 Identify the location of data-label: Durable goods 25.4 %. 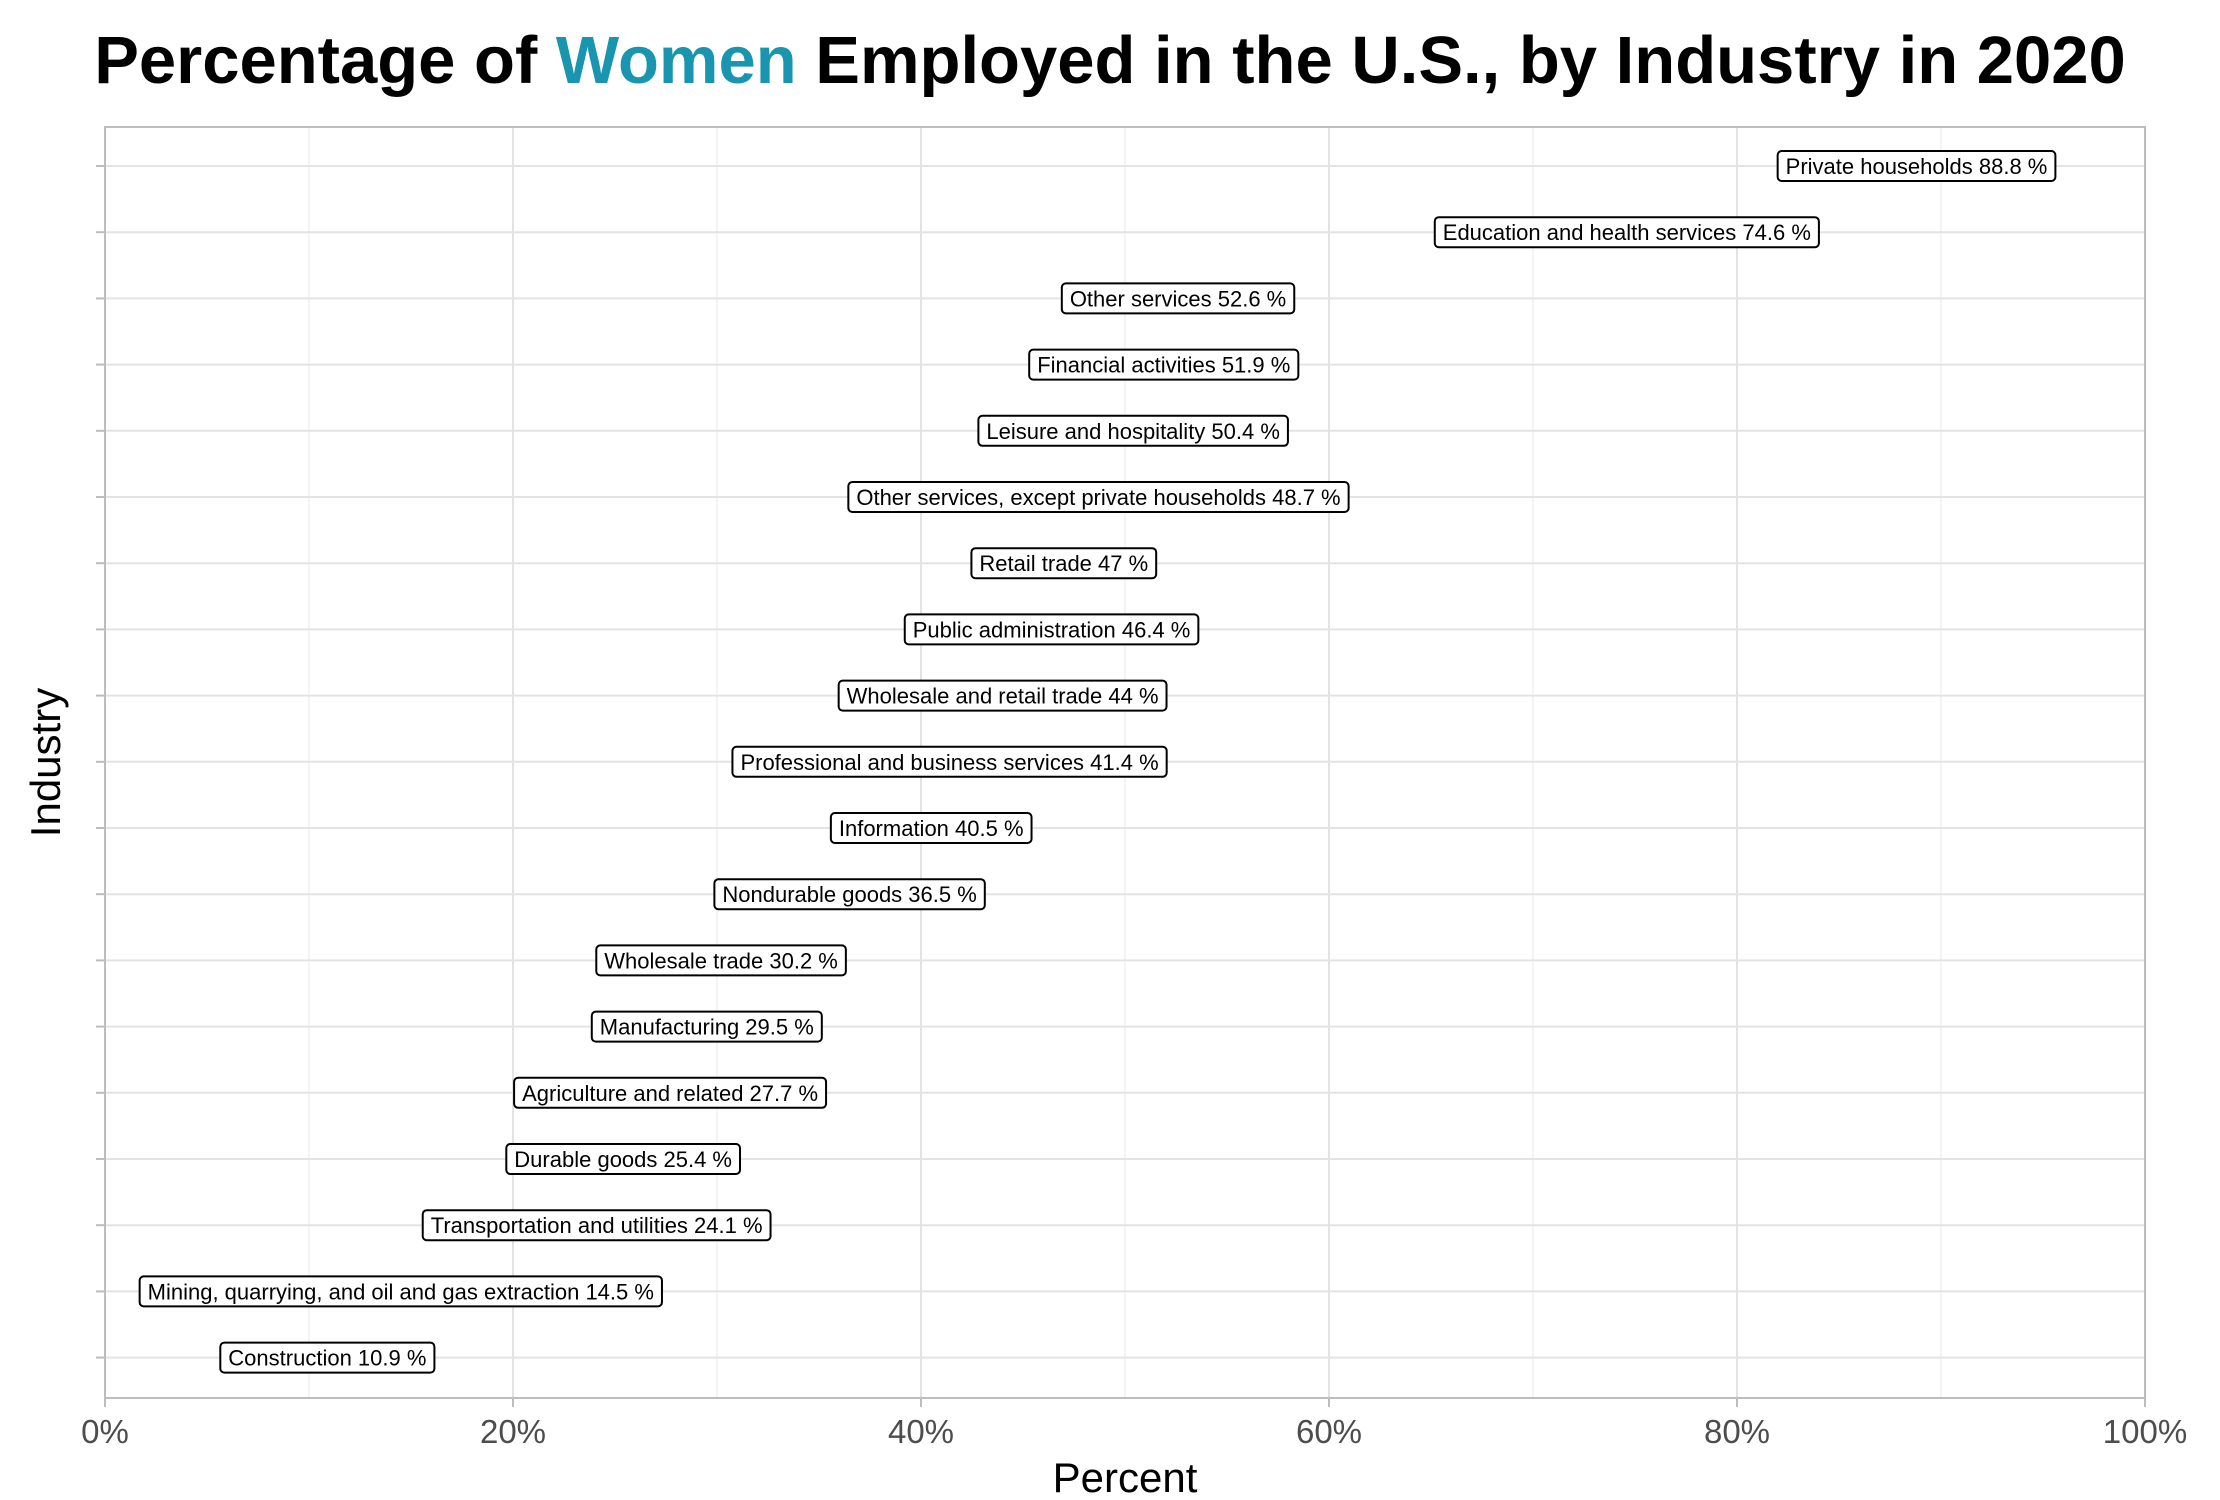
(623, 1159).